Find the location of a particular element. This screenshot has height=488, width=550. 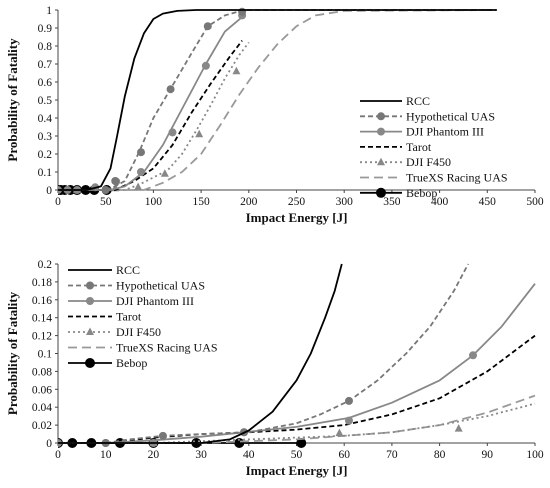

x-tick-label: 80 is located at coordinates (440, 455).